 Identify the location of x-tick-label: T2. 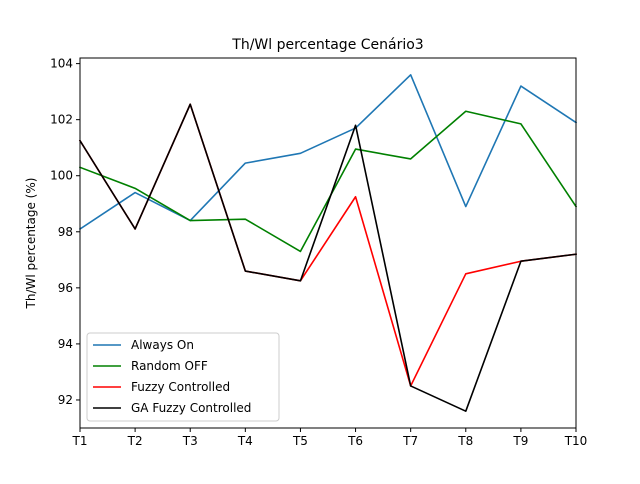
(135, 441).